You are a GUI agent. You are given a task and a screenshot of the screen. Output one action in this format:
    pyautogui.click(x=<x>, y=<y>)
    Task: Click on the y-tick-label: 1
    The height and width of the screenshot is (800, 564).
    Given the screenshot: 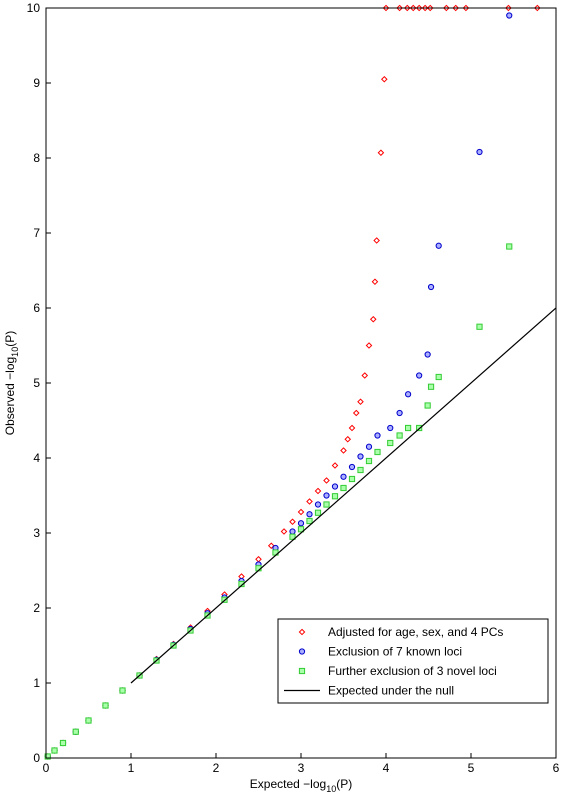 What is the action you would take?
    pyautogui.click(x=36, y=683)
    